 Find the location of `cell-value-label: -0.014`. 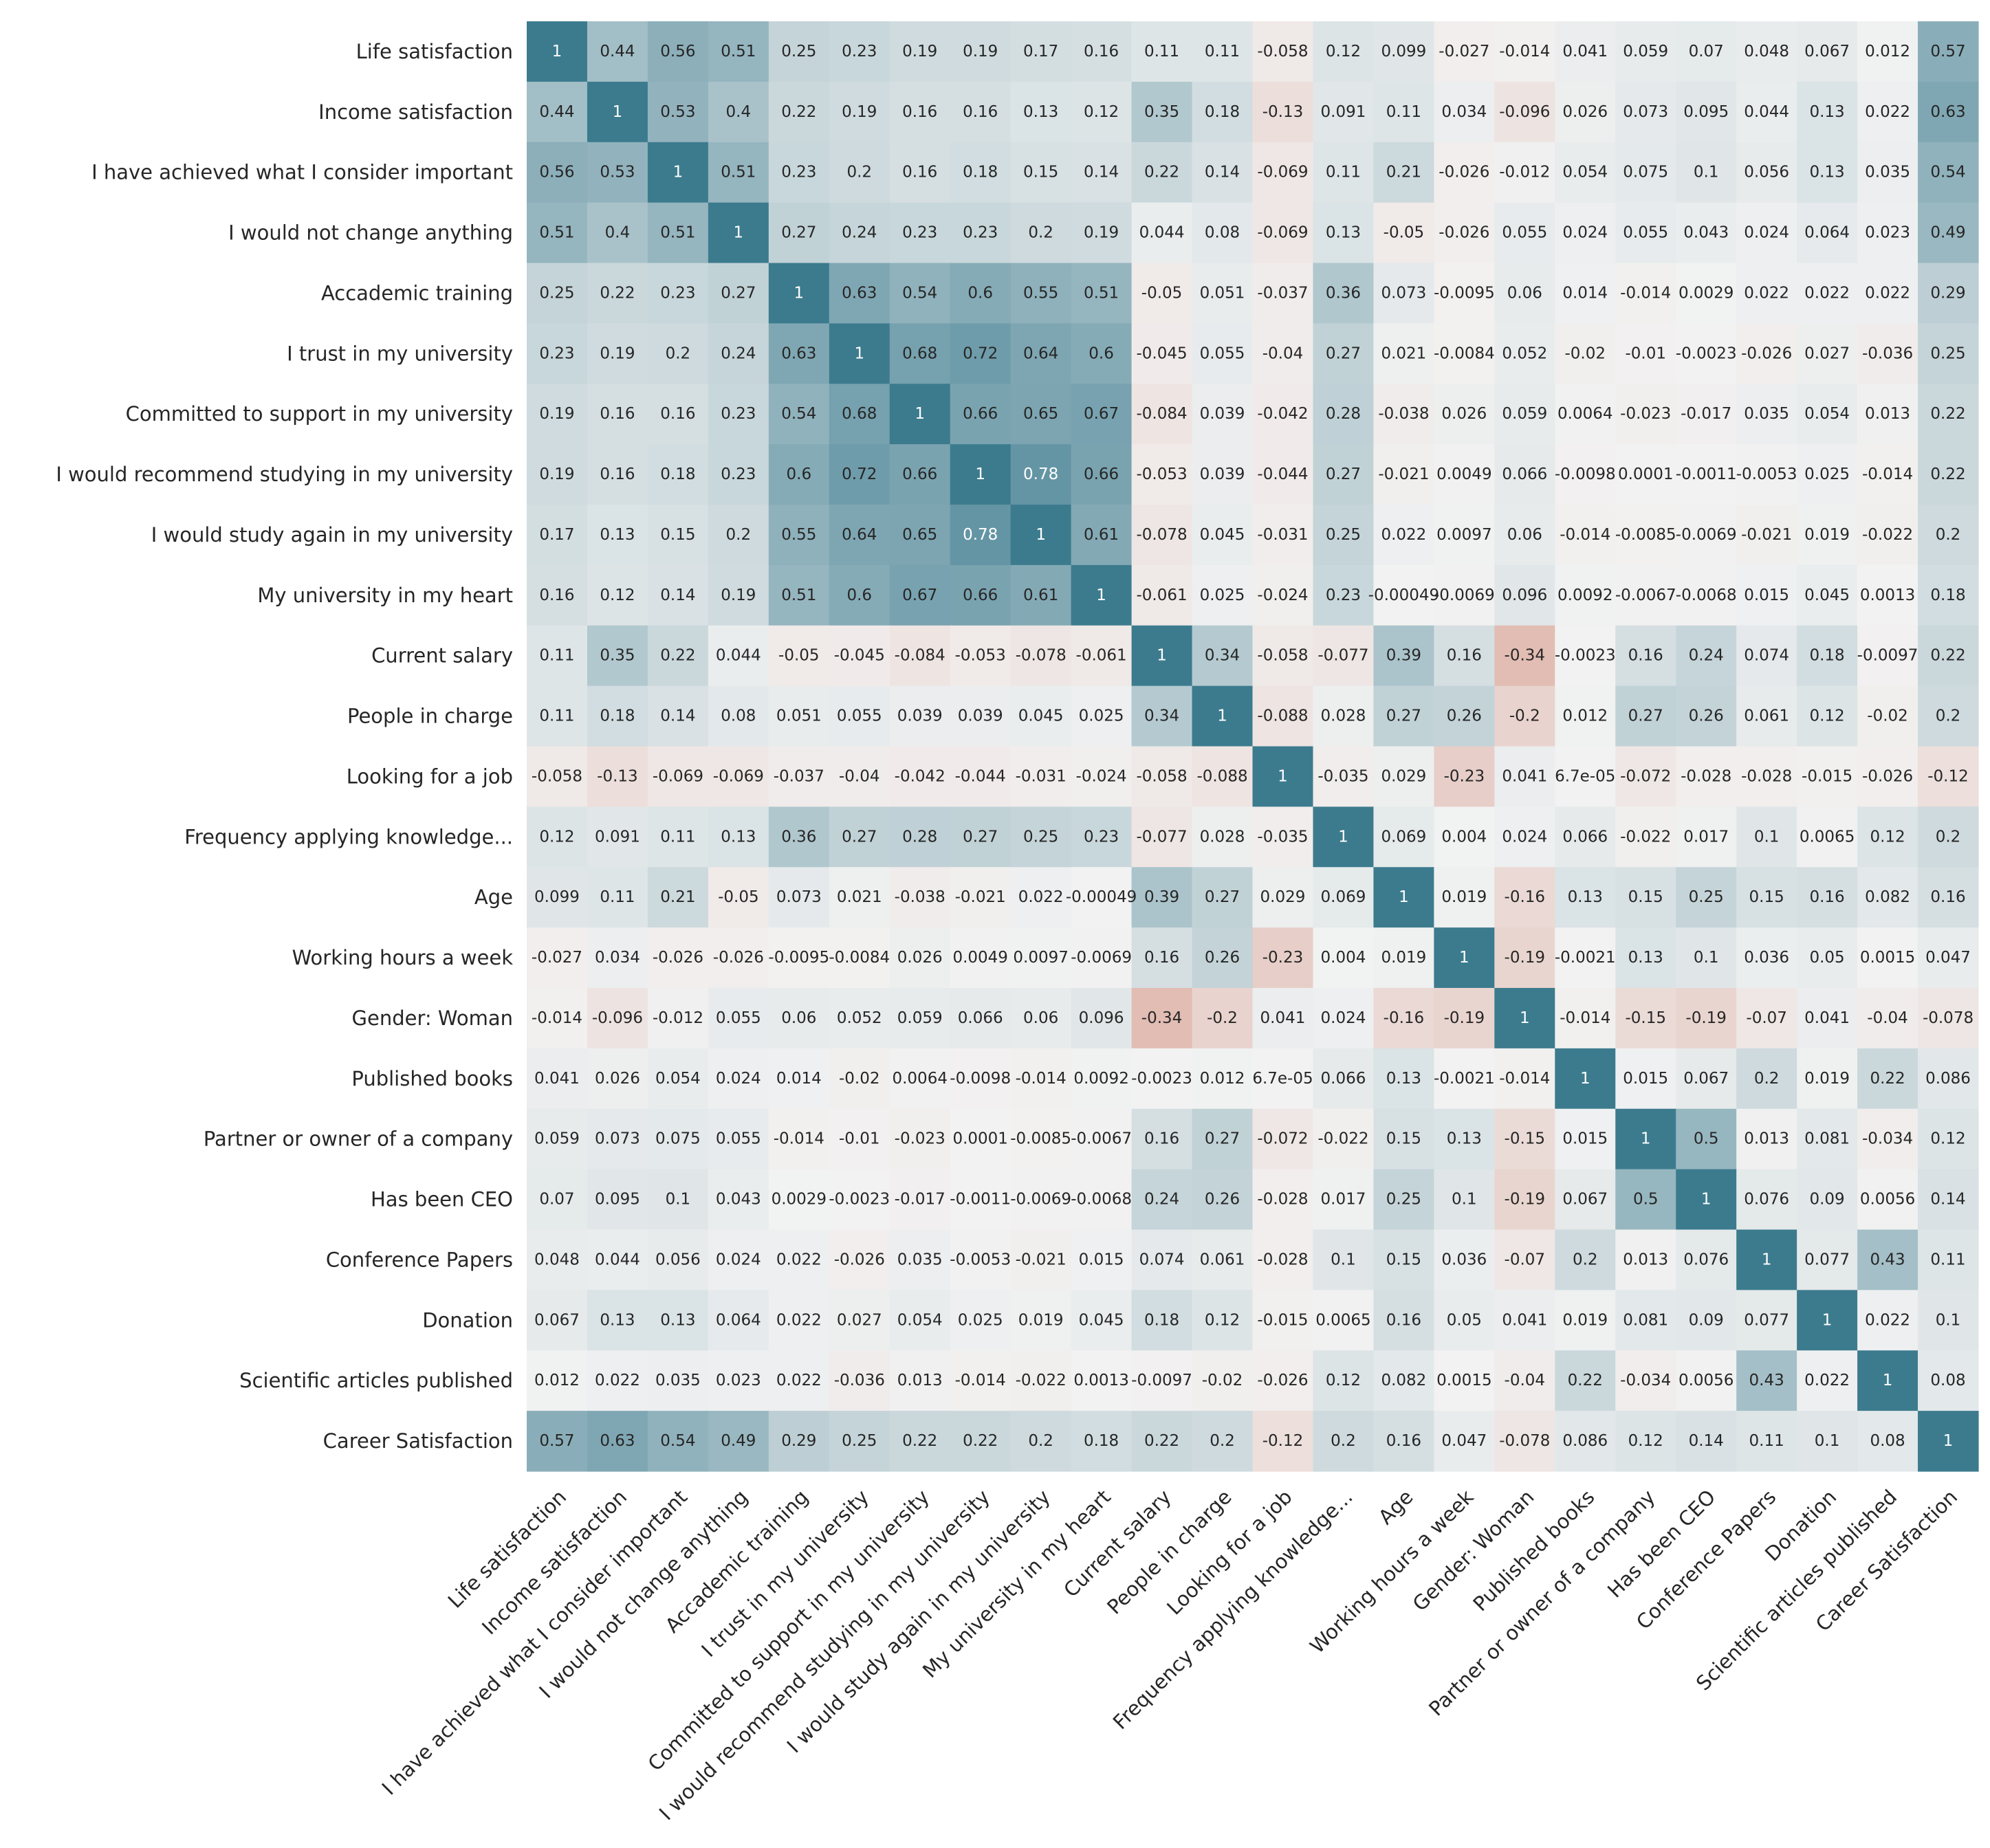

cell-value-label: -0.014 is located at coordinates (799, 1139).